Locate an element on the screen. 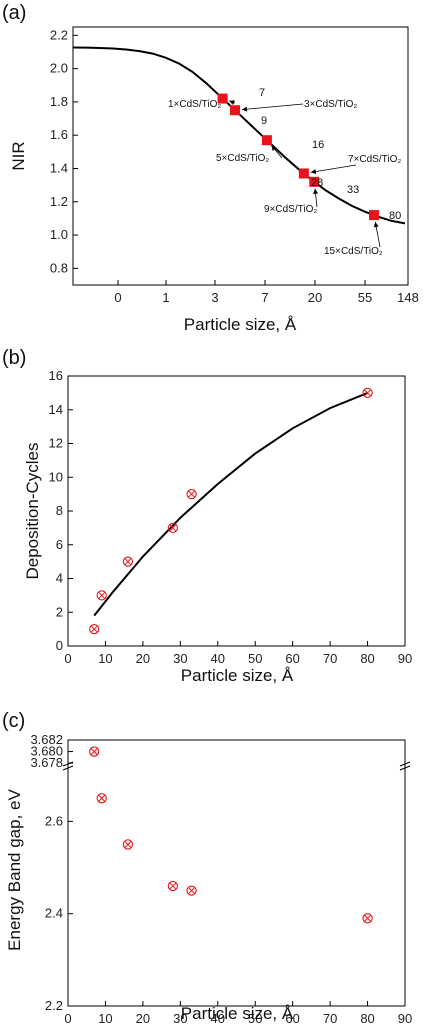  panel-c-data-points is located at coordinates (231, 835).